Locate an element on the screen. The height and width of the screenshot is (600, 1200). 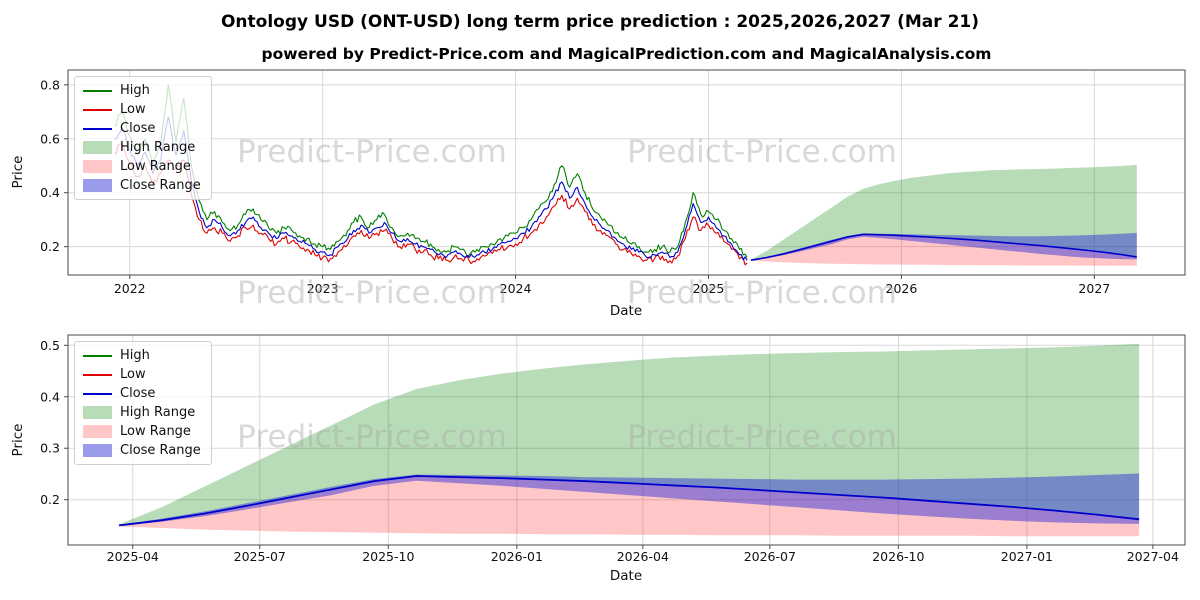
low-history-line is located at coordinates (430, 204).